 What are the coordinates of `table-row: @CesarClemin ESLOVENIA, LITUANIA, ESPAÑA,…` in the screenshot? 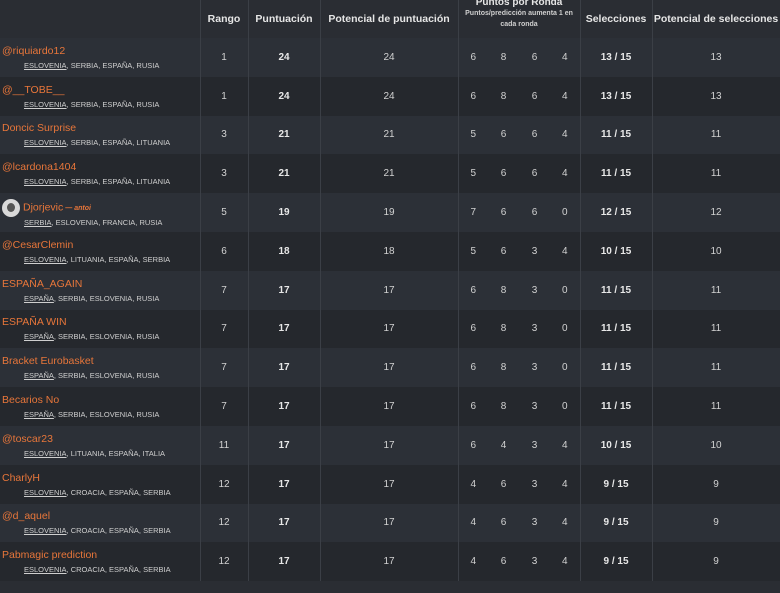 It's located at (390, 251).